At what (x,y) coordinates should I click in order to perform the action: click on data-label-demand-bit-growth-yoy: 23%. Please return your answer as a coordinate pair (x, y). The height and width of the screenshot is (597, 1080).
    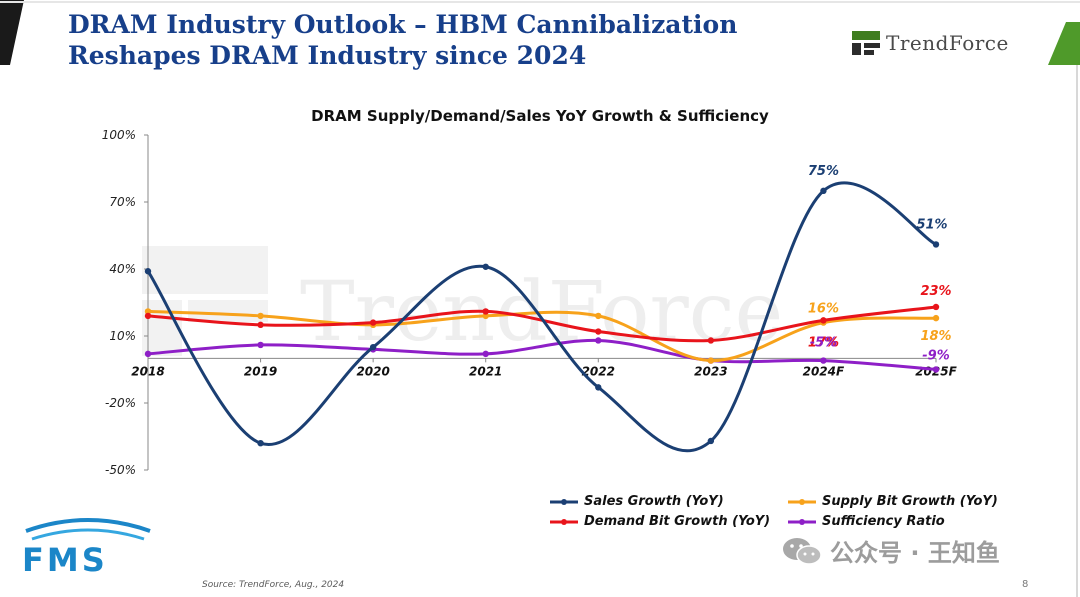
    Looking at the image, I should click on (935, 291).